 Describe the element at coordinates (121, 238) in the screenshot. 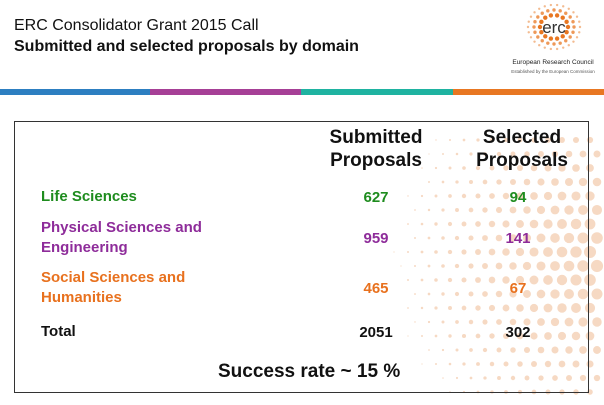

I see `row-label-physical-sciences: Physical Sciences and Engineering` at that location.